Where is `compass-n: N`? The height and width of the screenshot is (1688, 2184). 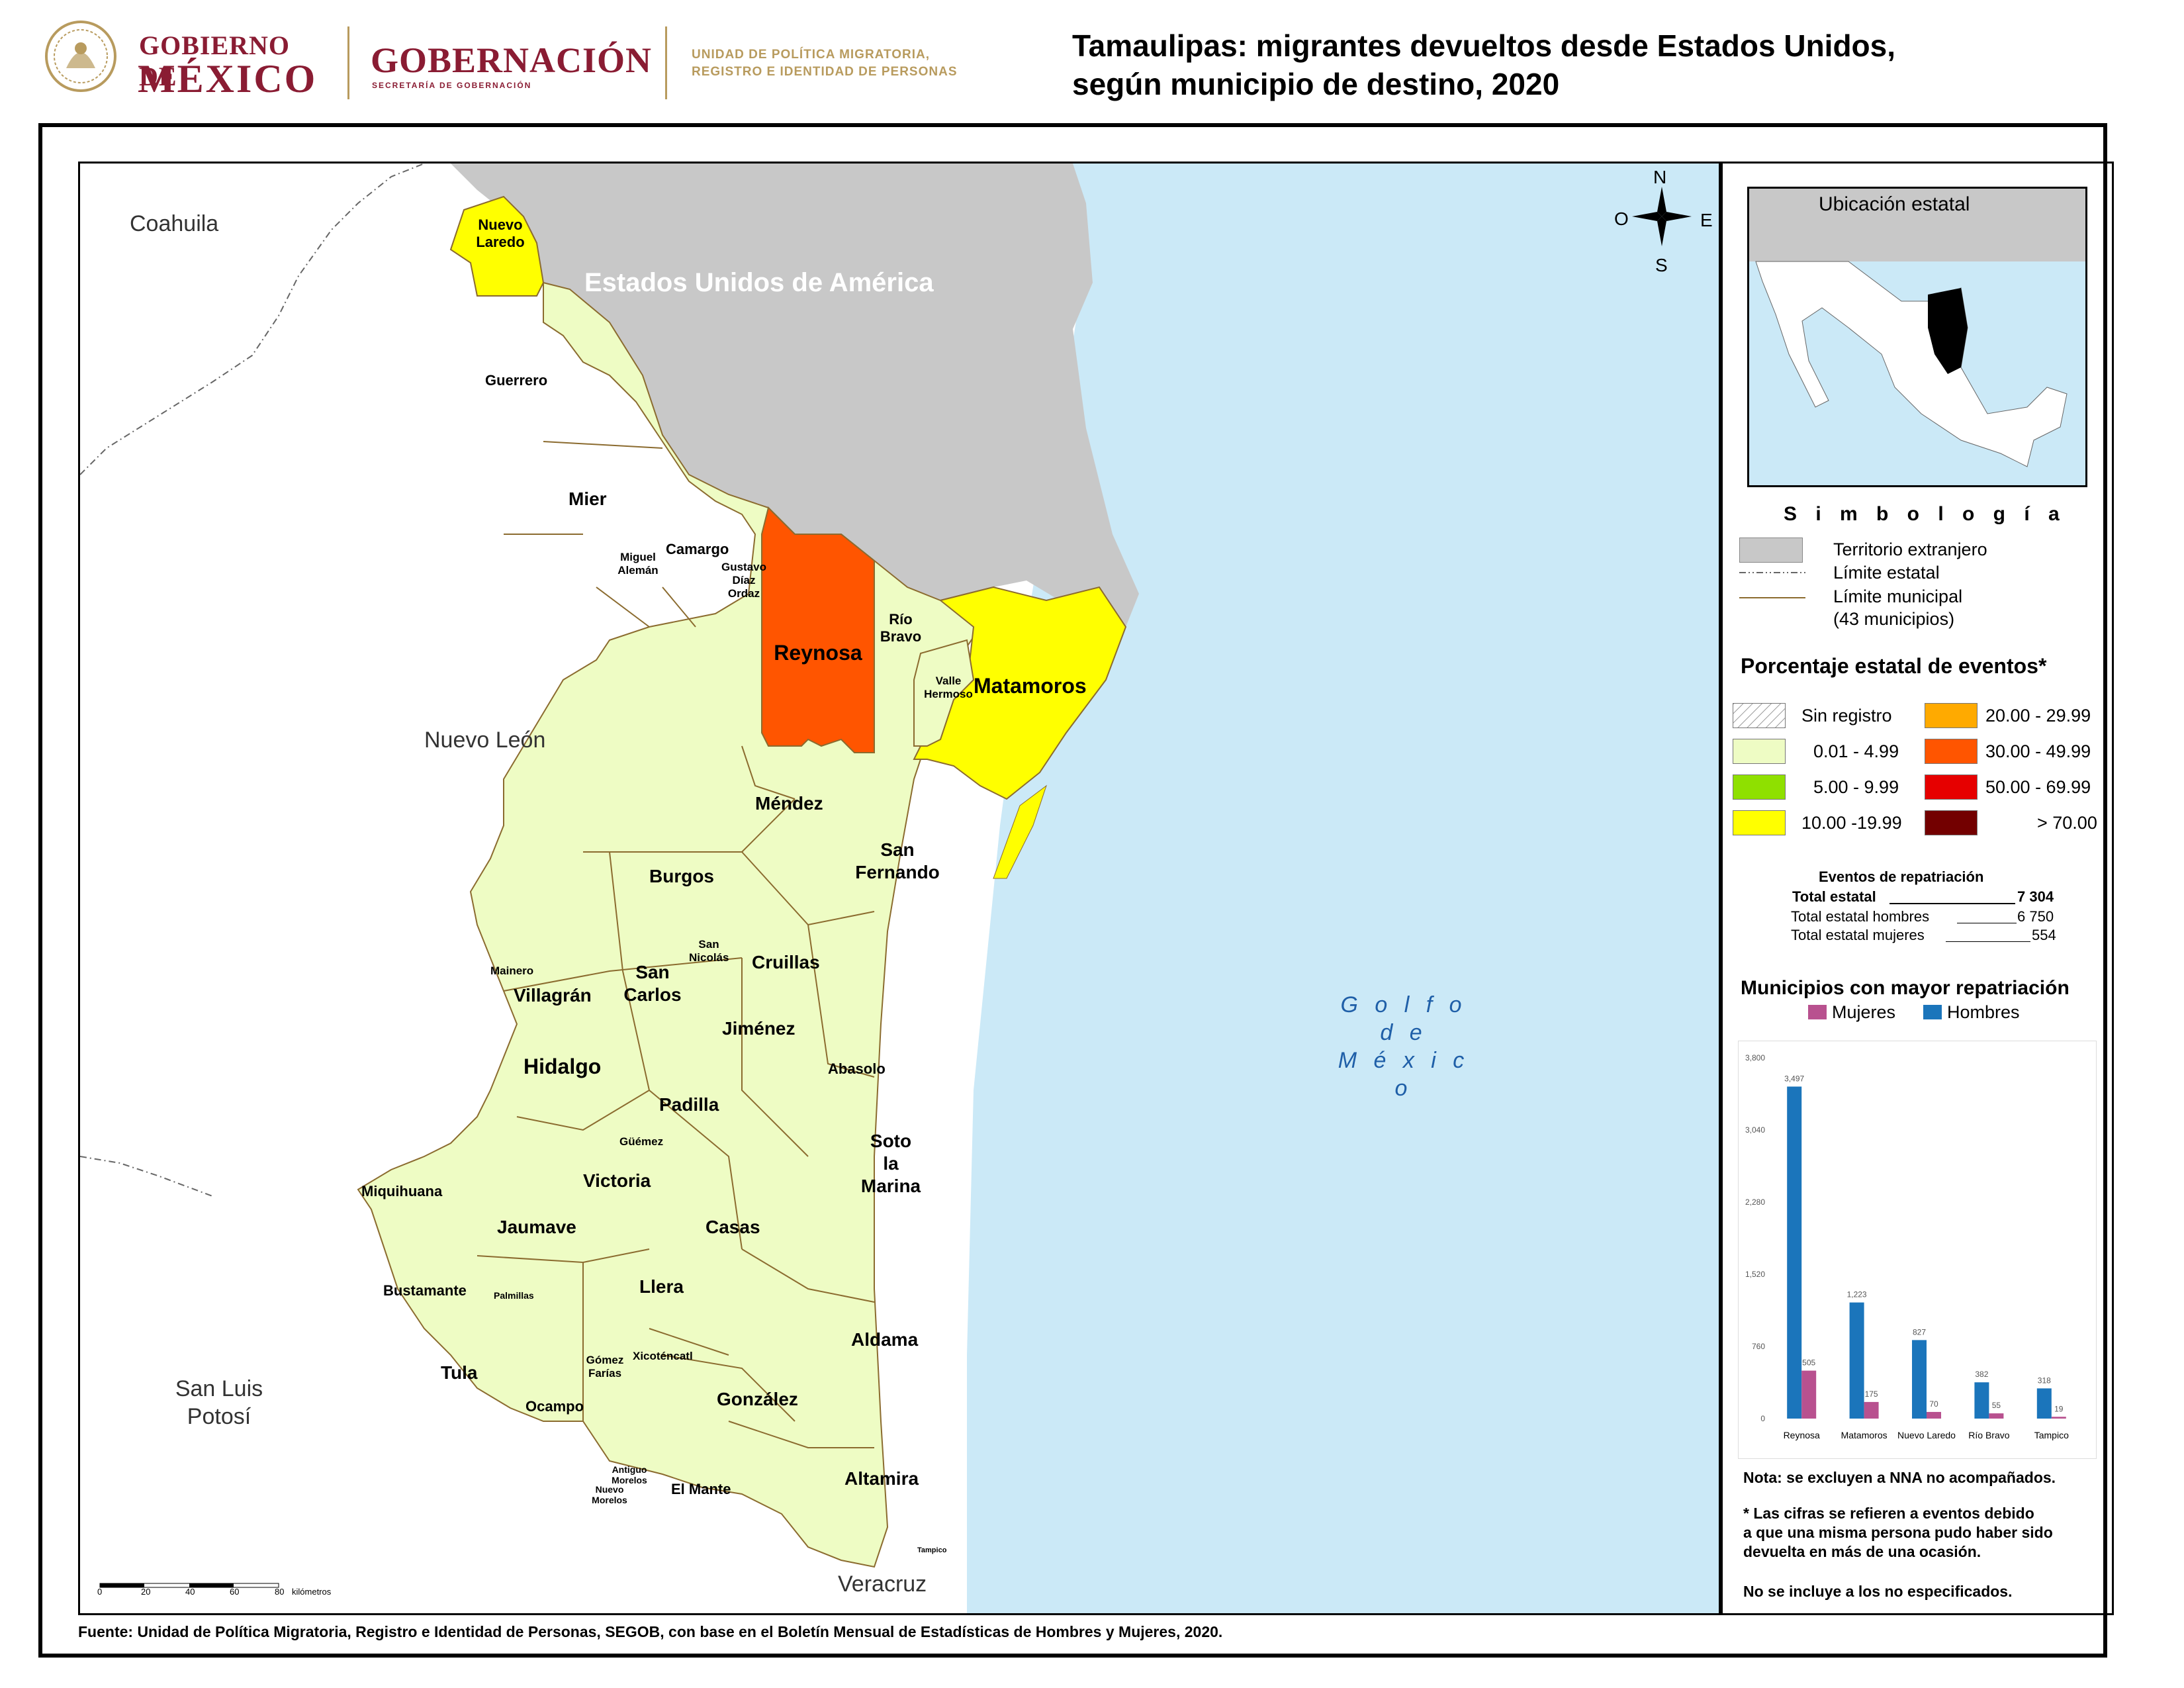
compass-n: N is located at coordinates (1660, 177).